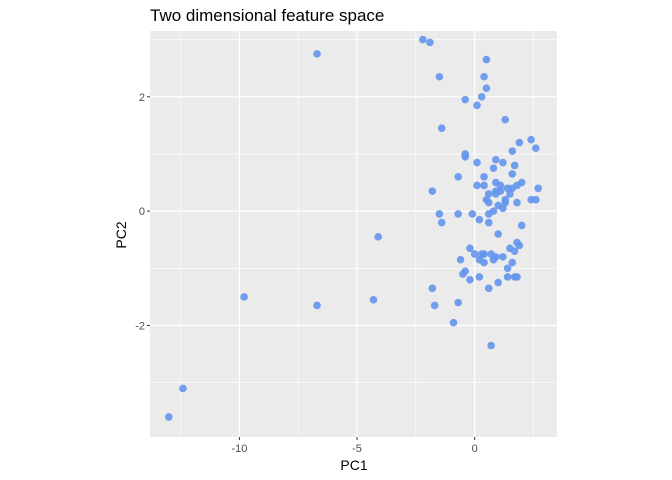  What do you see at coordinates (140, 326) in the screenshot?
I see `y-tick-label: -2` at bounding box center [140, 326].